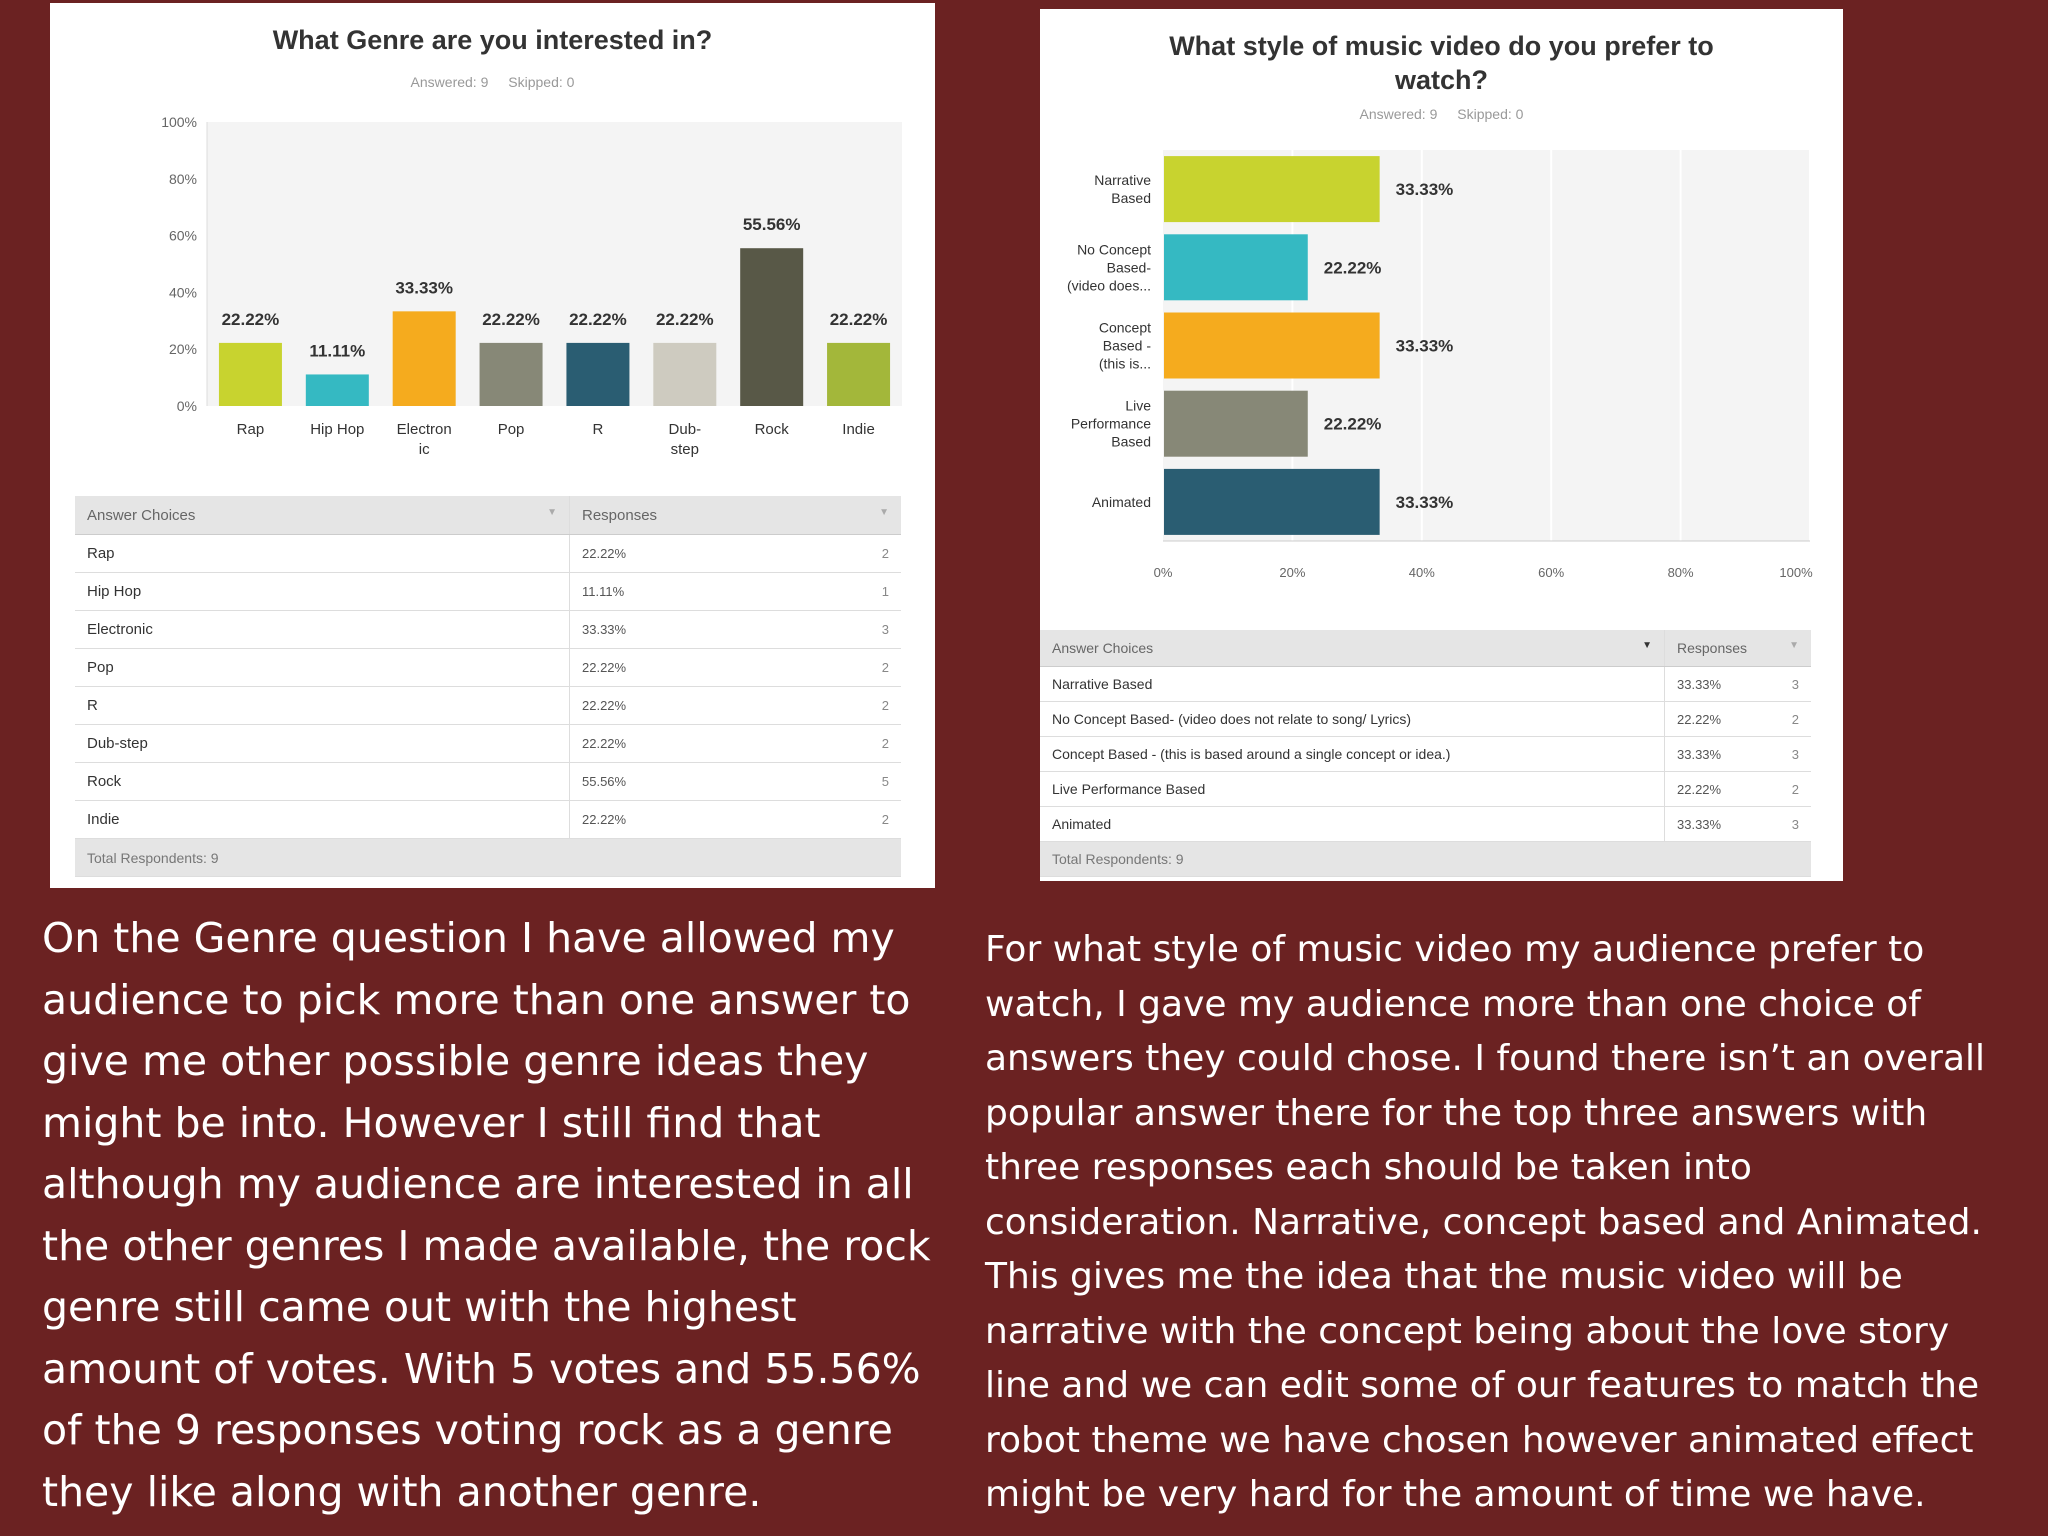 The width and height of the screenshot is (2048, 1536). I want to click on table-row: Pop 22.22% 2, so click(488, 667).